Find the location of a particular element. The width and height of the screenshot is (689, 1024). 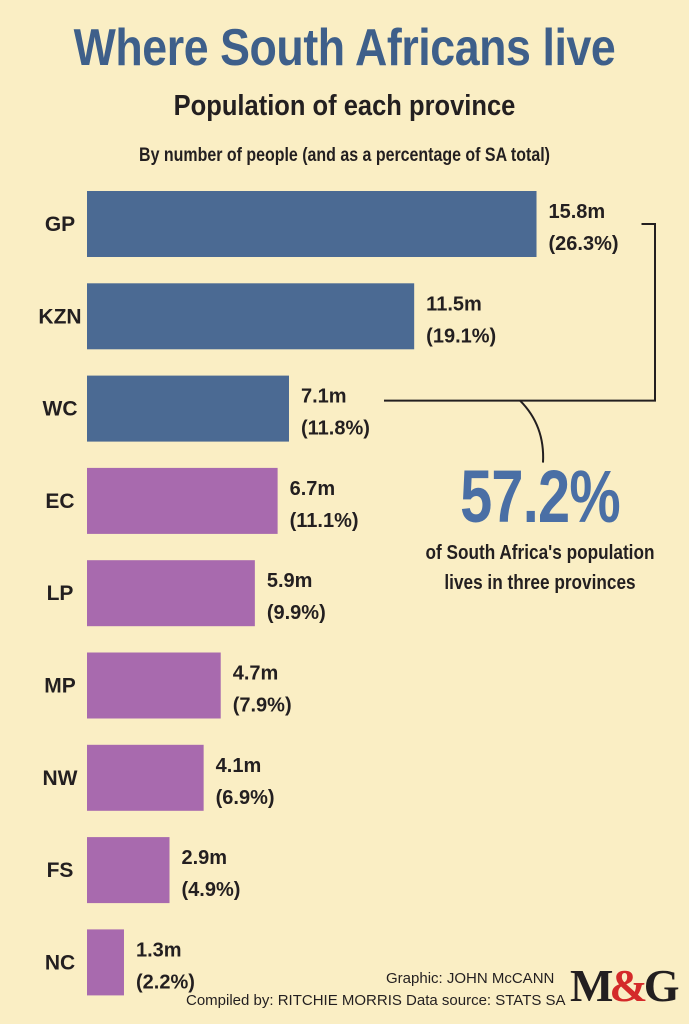

chart-title: Where South Africans live is located at coordinates (344, 48).